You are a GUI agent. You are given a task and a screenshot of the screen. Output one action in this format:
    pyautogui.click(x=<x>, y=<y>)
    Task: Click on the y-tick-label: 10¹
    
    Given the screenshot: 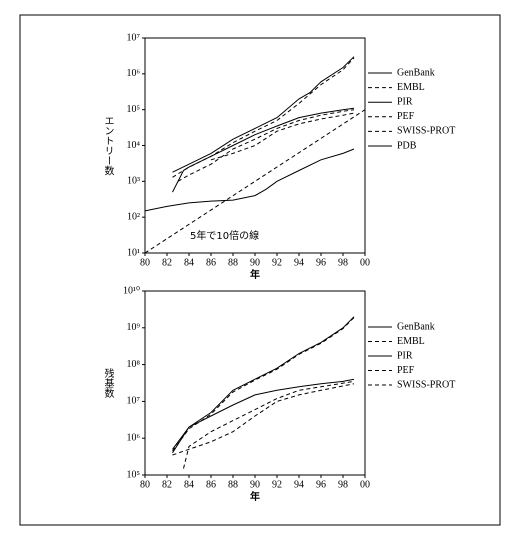 What is the action you would take?
    pyautogui.click(x=133, y=252)
    